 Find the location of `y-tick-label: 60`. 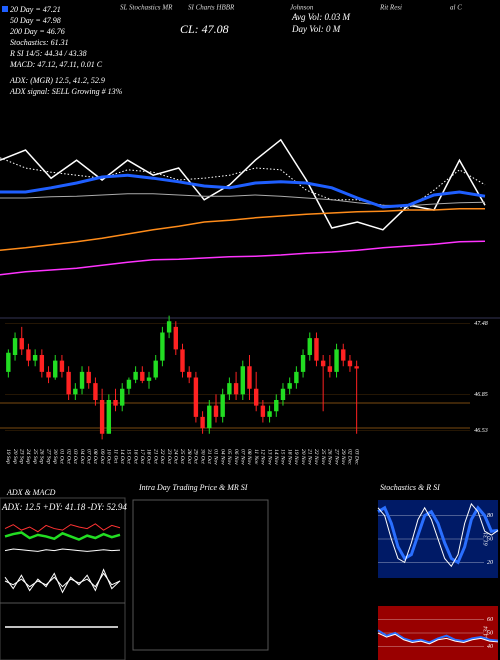

y-tick-label: 60 is located at coordinates (490, 620).